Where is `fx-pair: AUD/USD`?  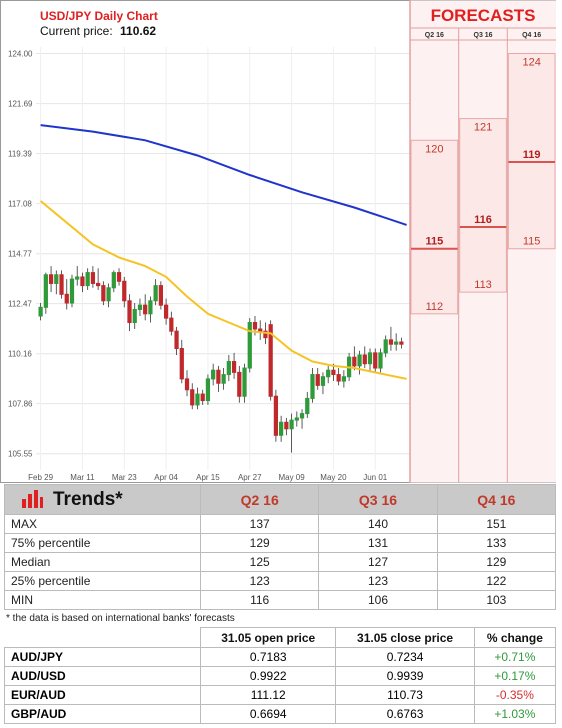
fx-pair: AUD/USD is located at coordinates (102, 676).